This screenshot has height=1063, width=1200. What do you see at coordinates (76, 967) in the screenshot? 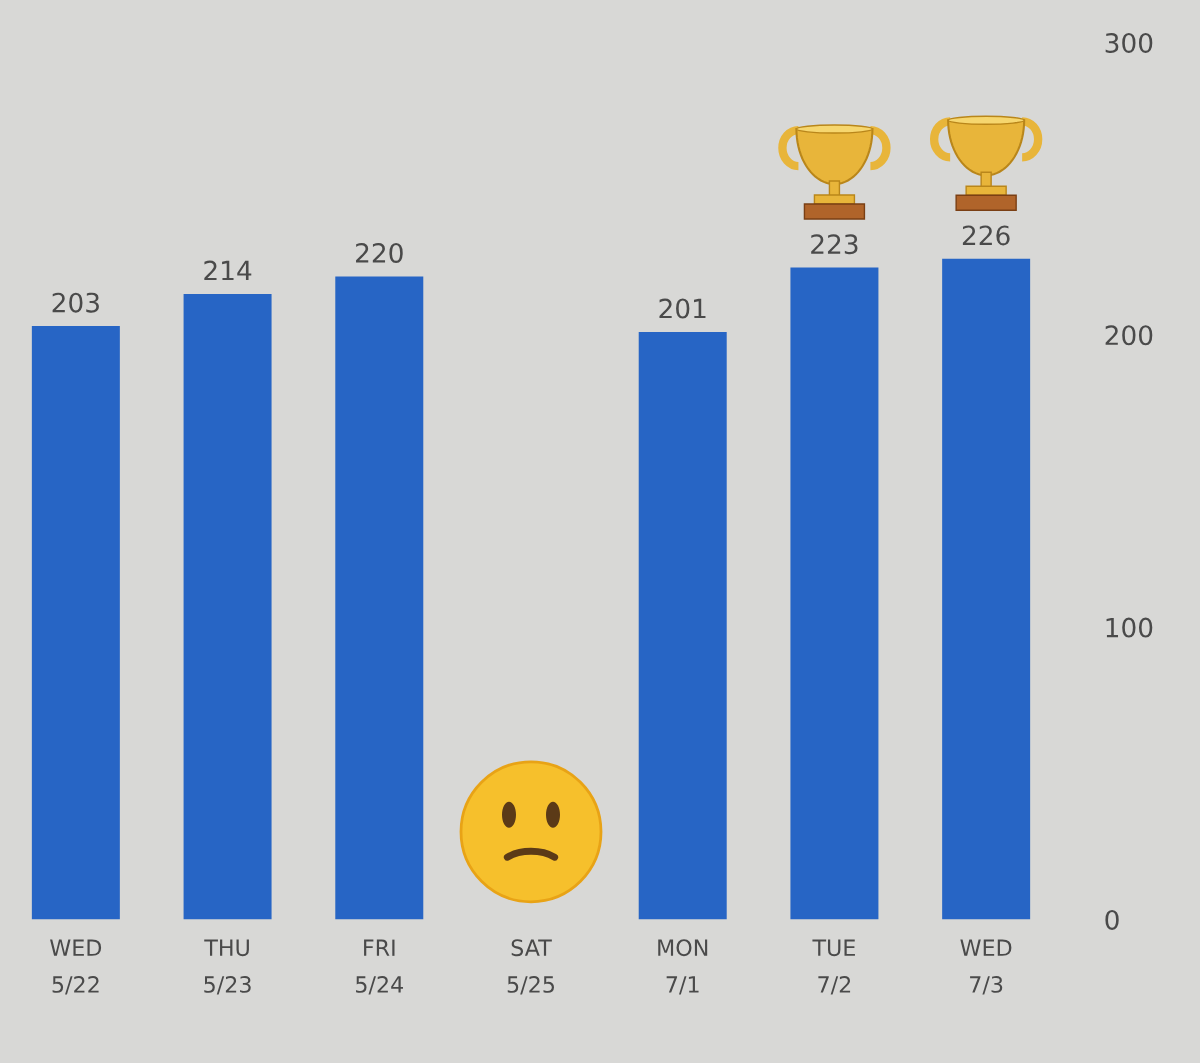
I see `x-tick-label: WED 5/22` at bounding box center [76, 967].